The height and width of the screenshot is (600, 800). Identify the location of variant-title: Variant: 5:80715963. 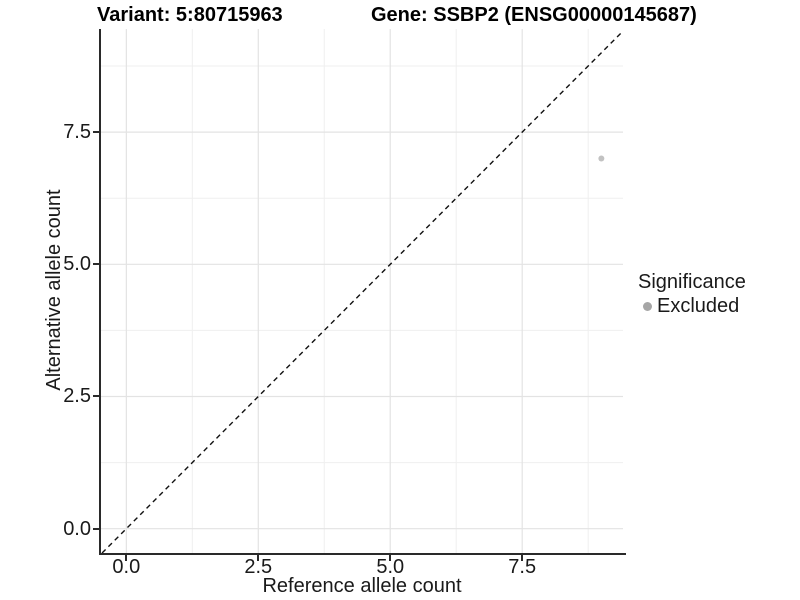
(190, 15).